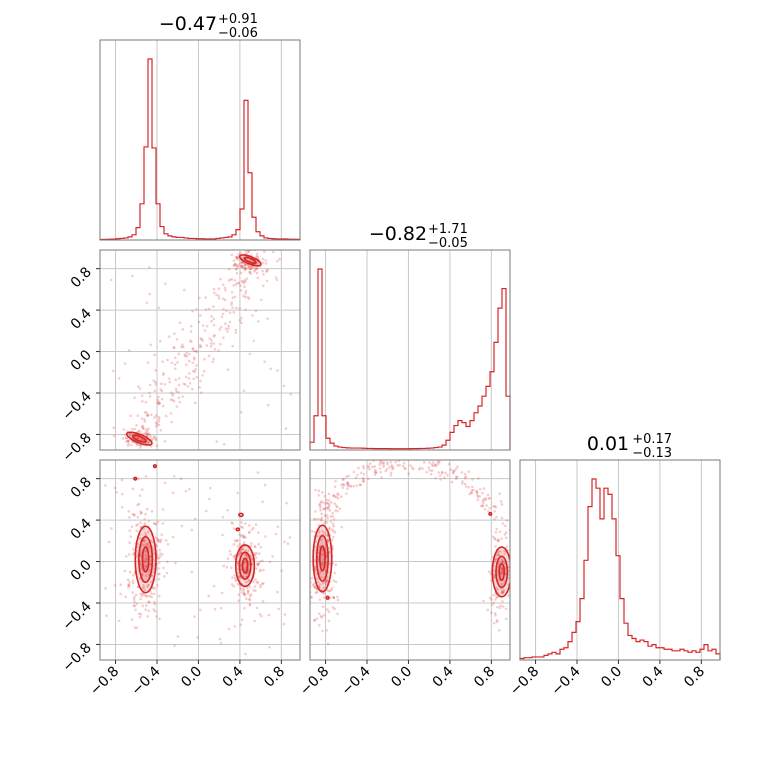 This screenshot has width=760, height=760. Describe the element at coordinates (652, 453) in the screenshot. I see `title-sub-p2: −0.13` at that location.